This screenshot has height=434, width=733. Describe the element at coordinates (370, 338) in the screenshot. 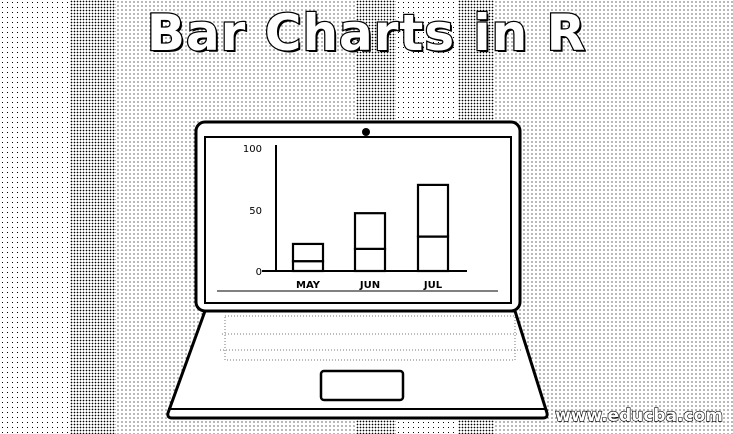

I see `keyboard-area` at that location.